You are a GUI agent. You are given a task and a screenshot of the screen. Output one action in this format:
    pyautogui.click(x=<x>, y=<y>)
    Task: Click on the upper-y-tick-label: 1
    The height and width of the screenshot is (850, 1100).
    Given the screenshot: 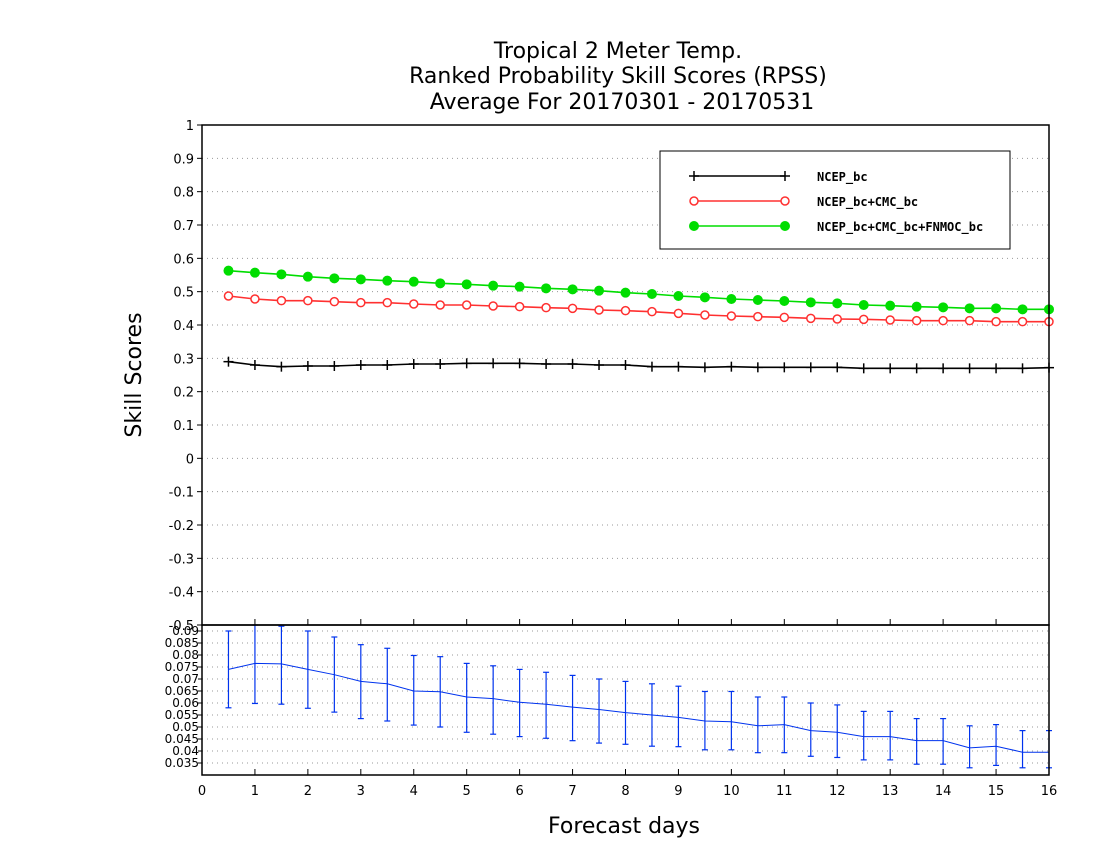 What is the action you would take?
    pyautogui.click(x=190, y=126)
    